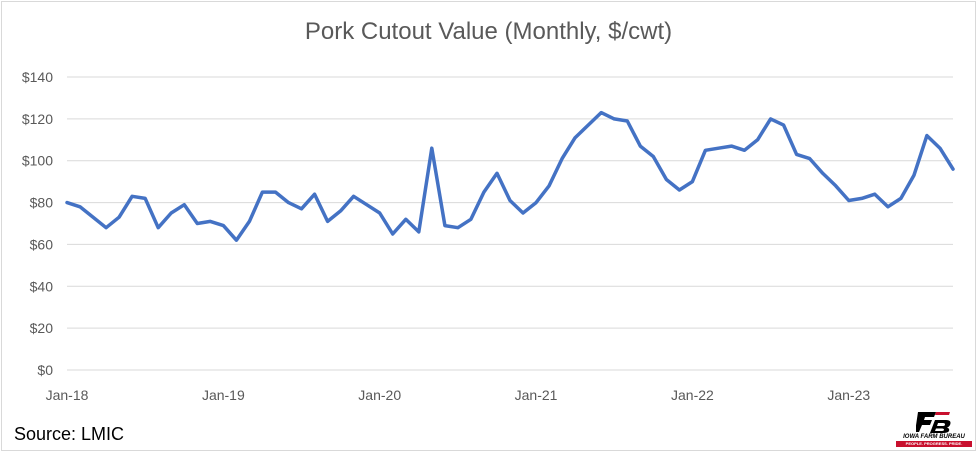 This screenshot has height=452, width=977. I want to click on y-tick-label: $40, so click(42, 286).